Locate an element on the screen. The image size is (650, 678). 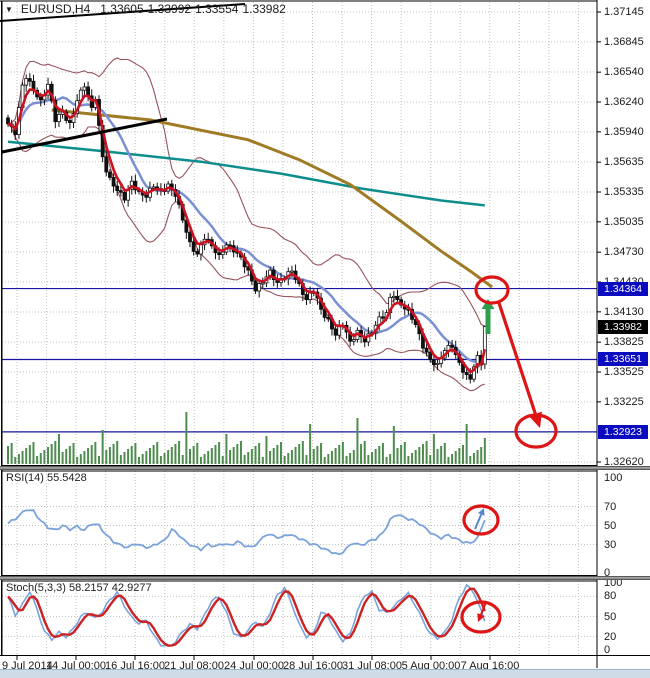
trendlines is located at coordinates (123, 78).